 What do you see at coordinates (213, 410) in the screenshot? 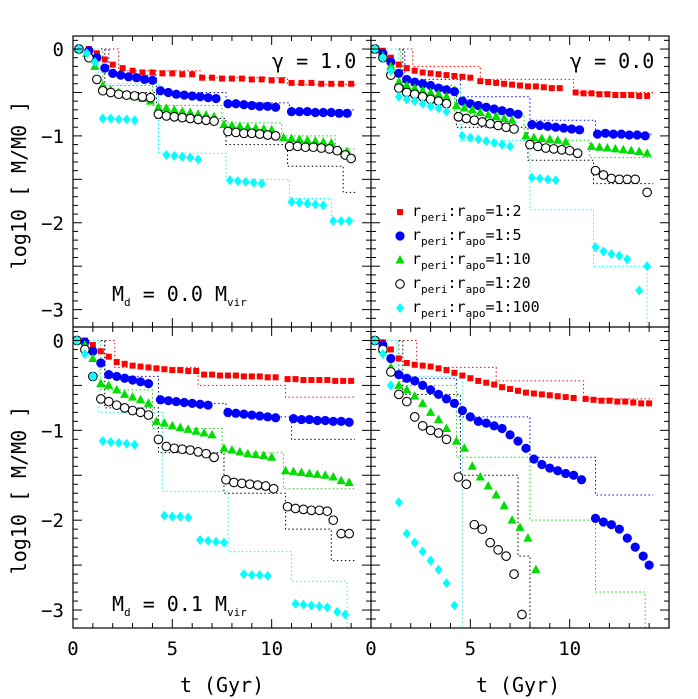
I see `series-1:10` at bounding box center [213, 410].